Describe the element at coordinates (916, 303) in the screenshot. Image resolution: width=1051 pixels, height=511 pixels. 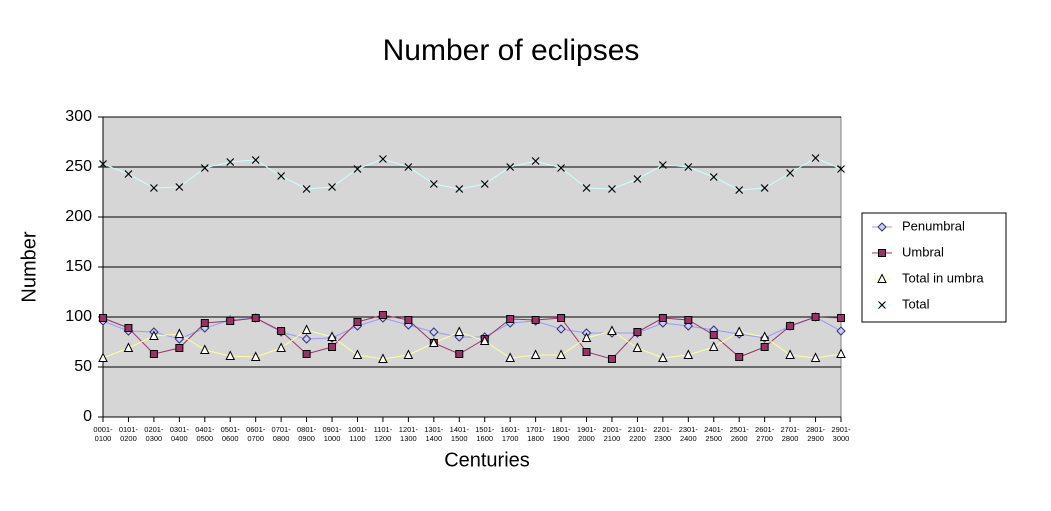
I see `legend-label: Total` at that location.